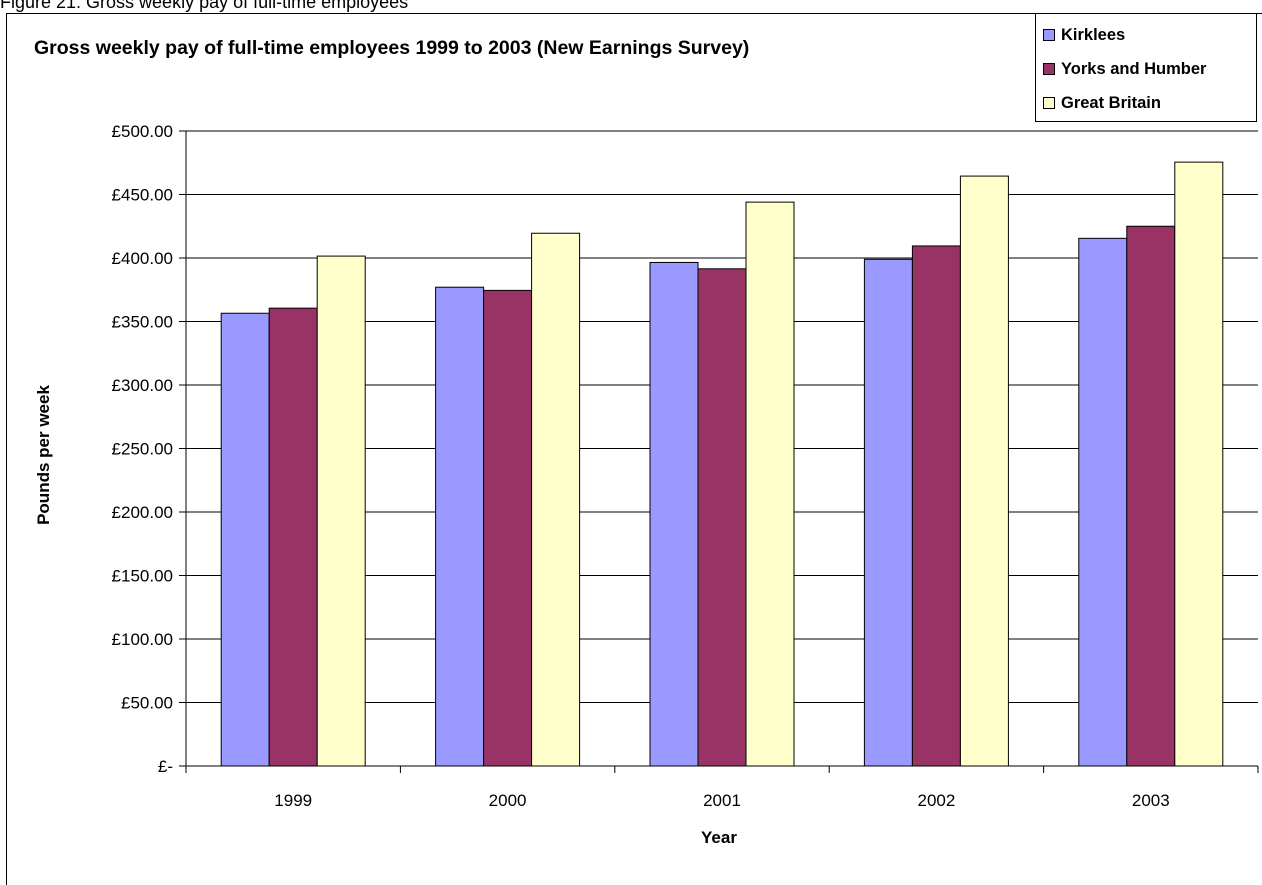  What do you see at coordinates (722, 800) in the screenshot?
I see `x-tick-label: 2001` at bounding box center [722, 800].